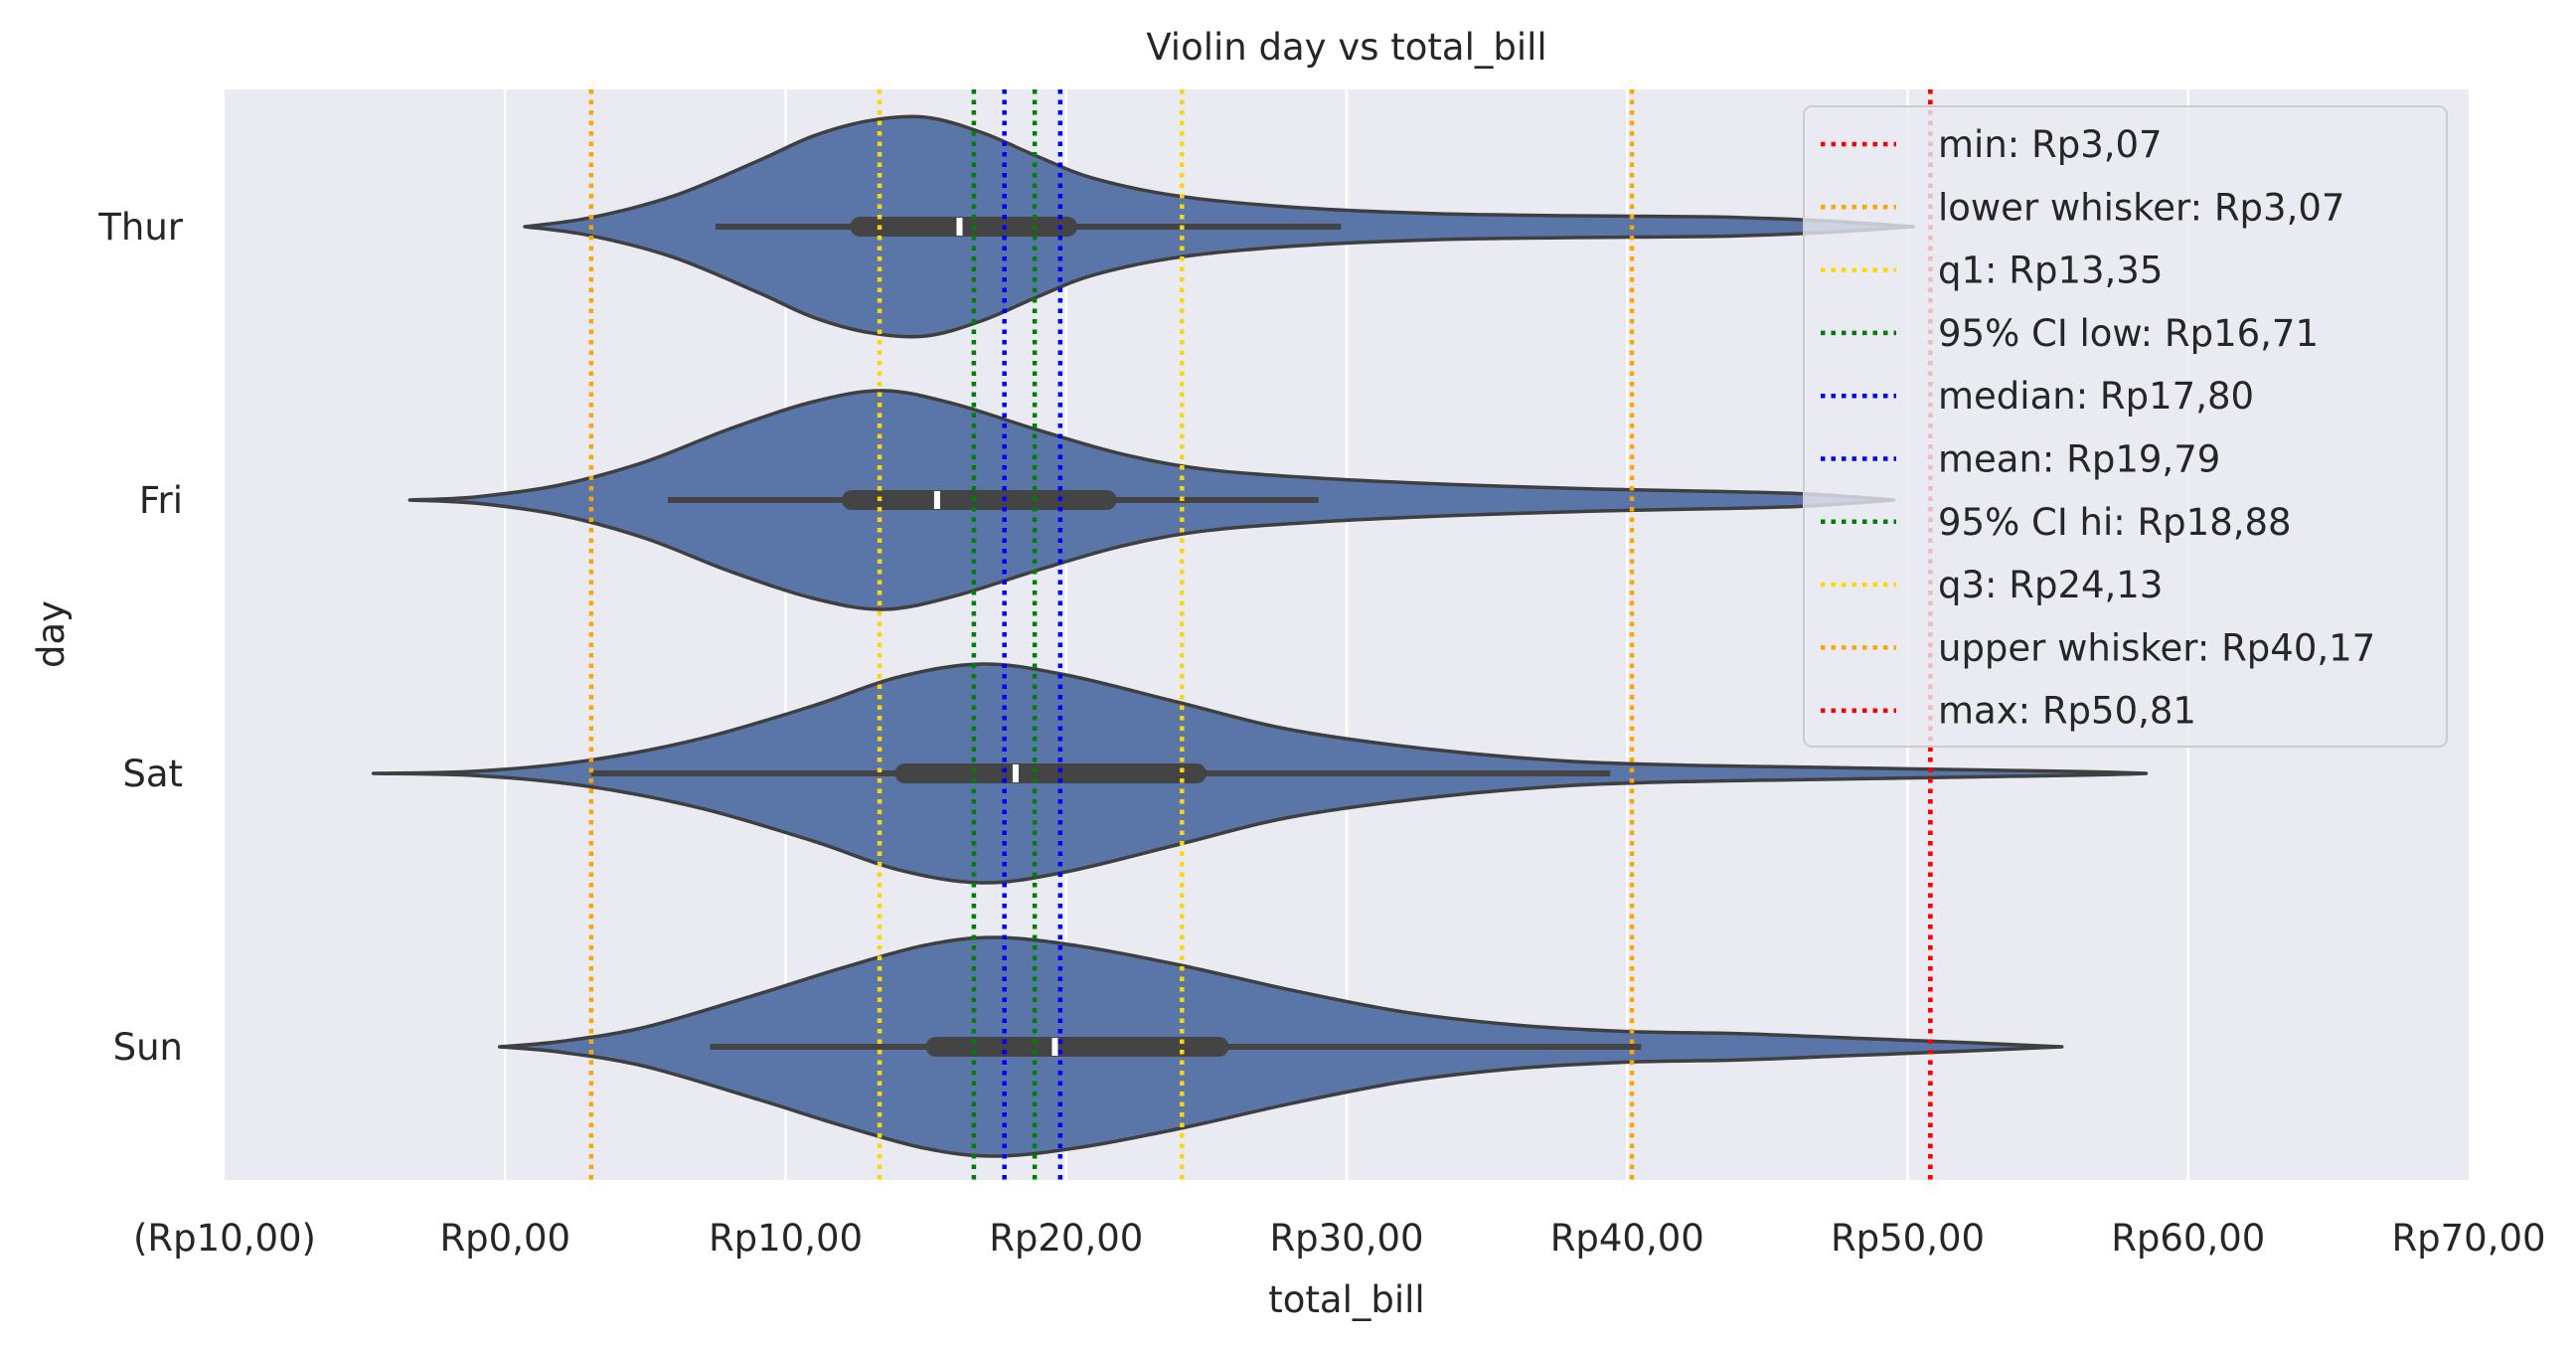 Image resolution: width=2576 pixels, height=1348 pixels. I want to click on legend-item-3: 95% CI low: Rp16,71, so click(2070, 333).